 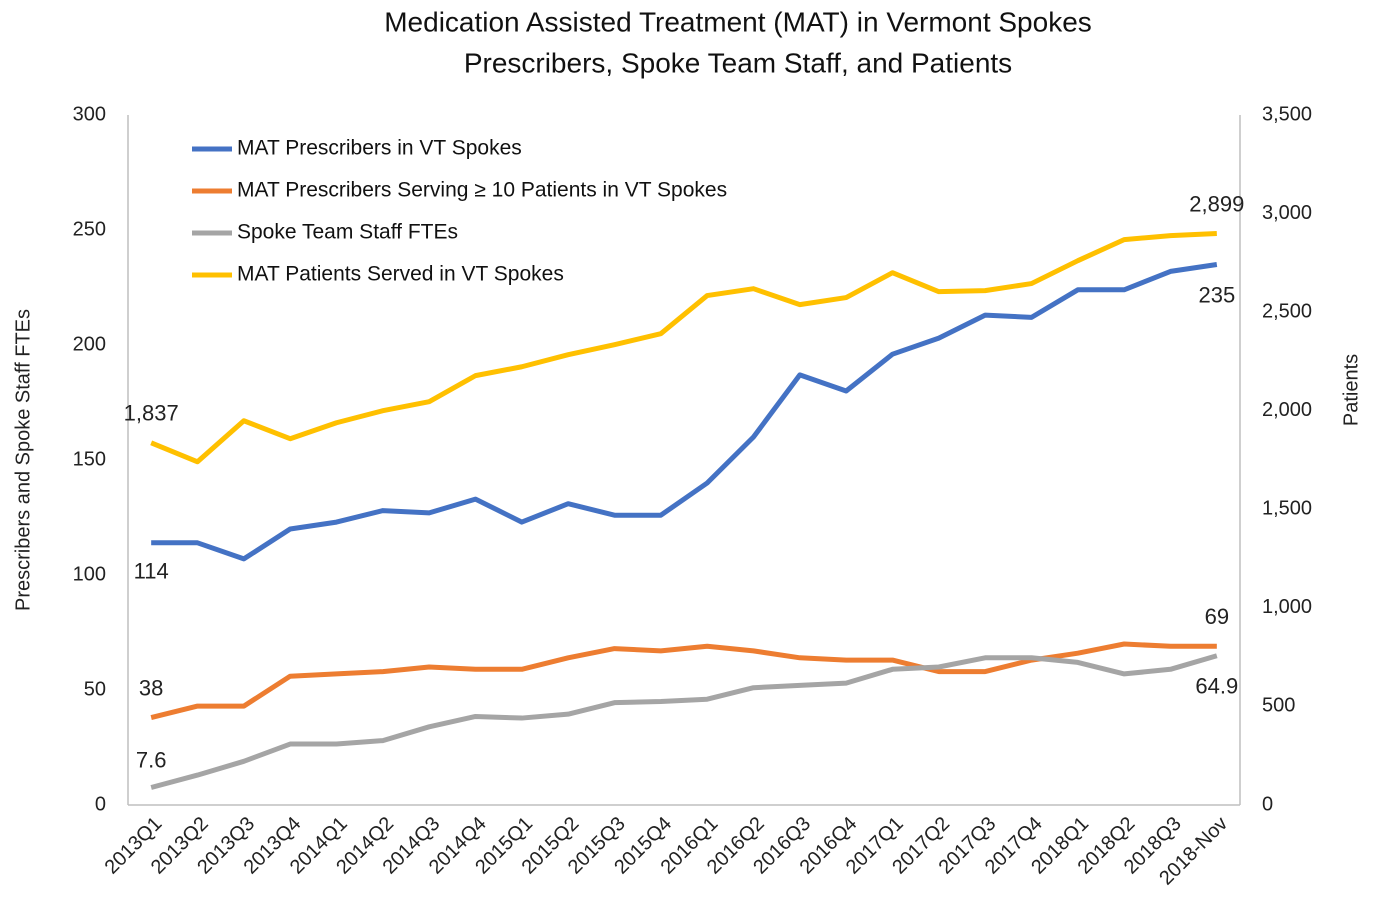 I want to click on y2-tick-label: 1,500, so click(x=1287, y=509).